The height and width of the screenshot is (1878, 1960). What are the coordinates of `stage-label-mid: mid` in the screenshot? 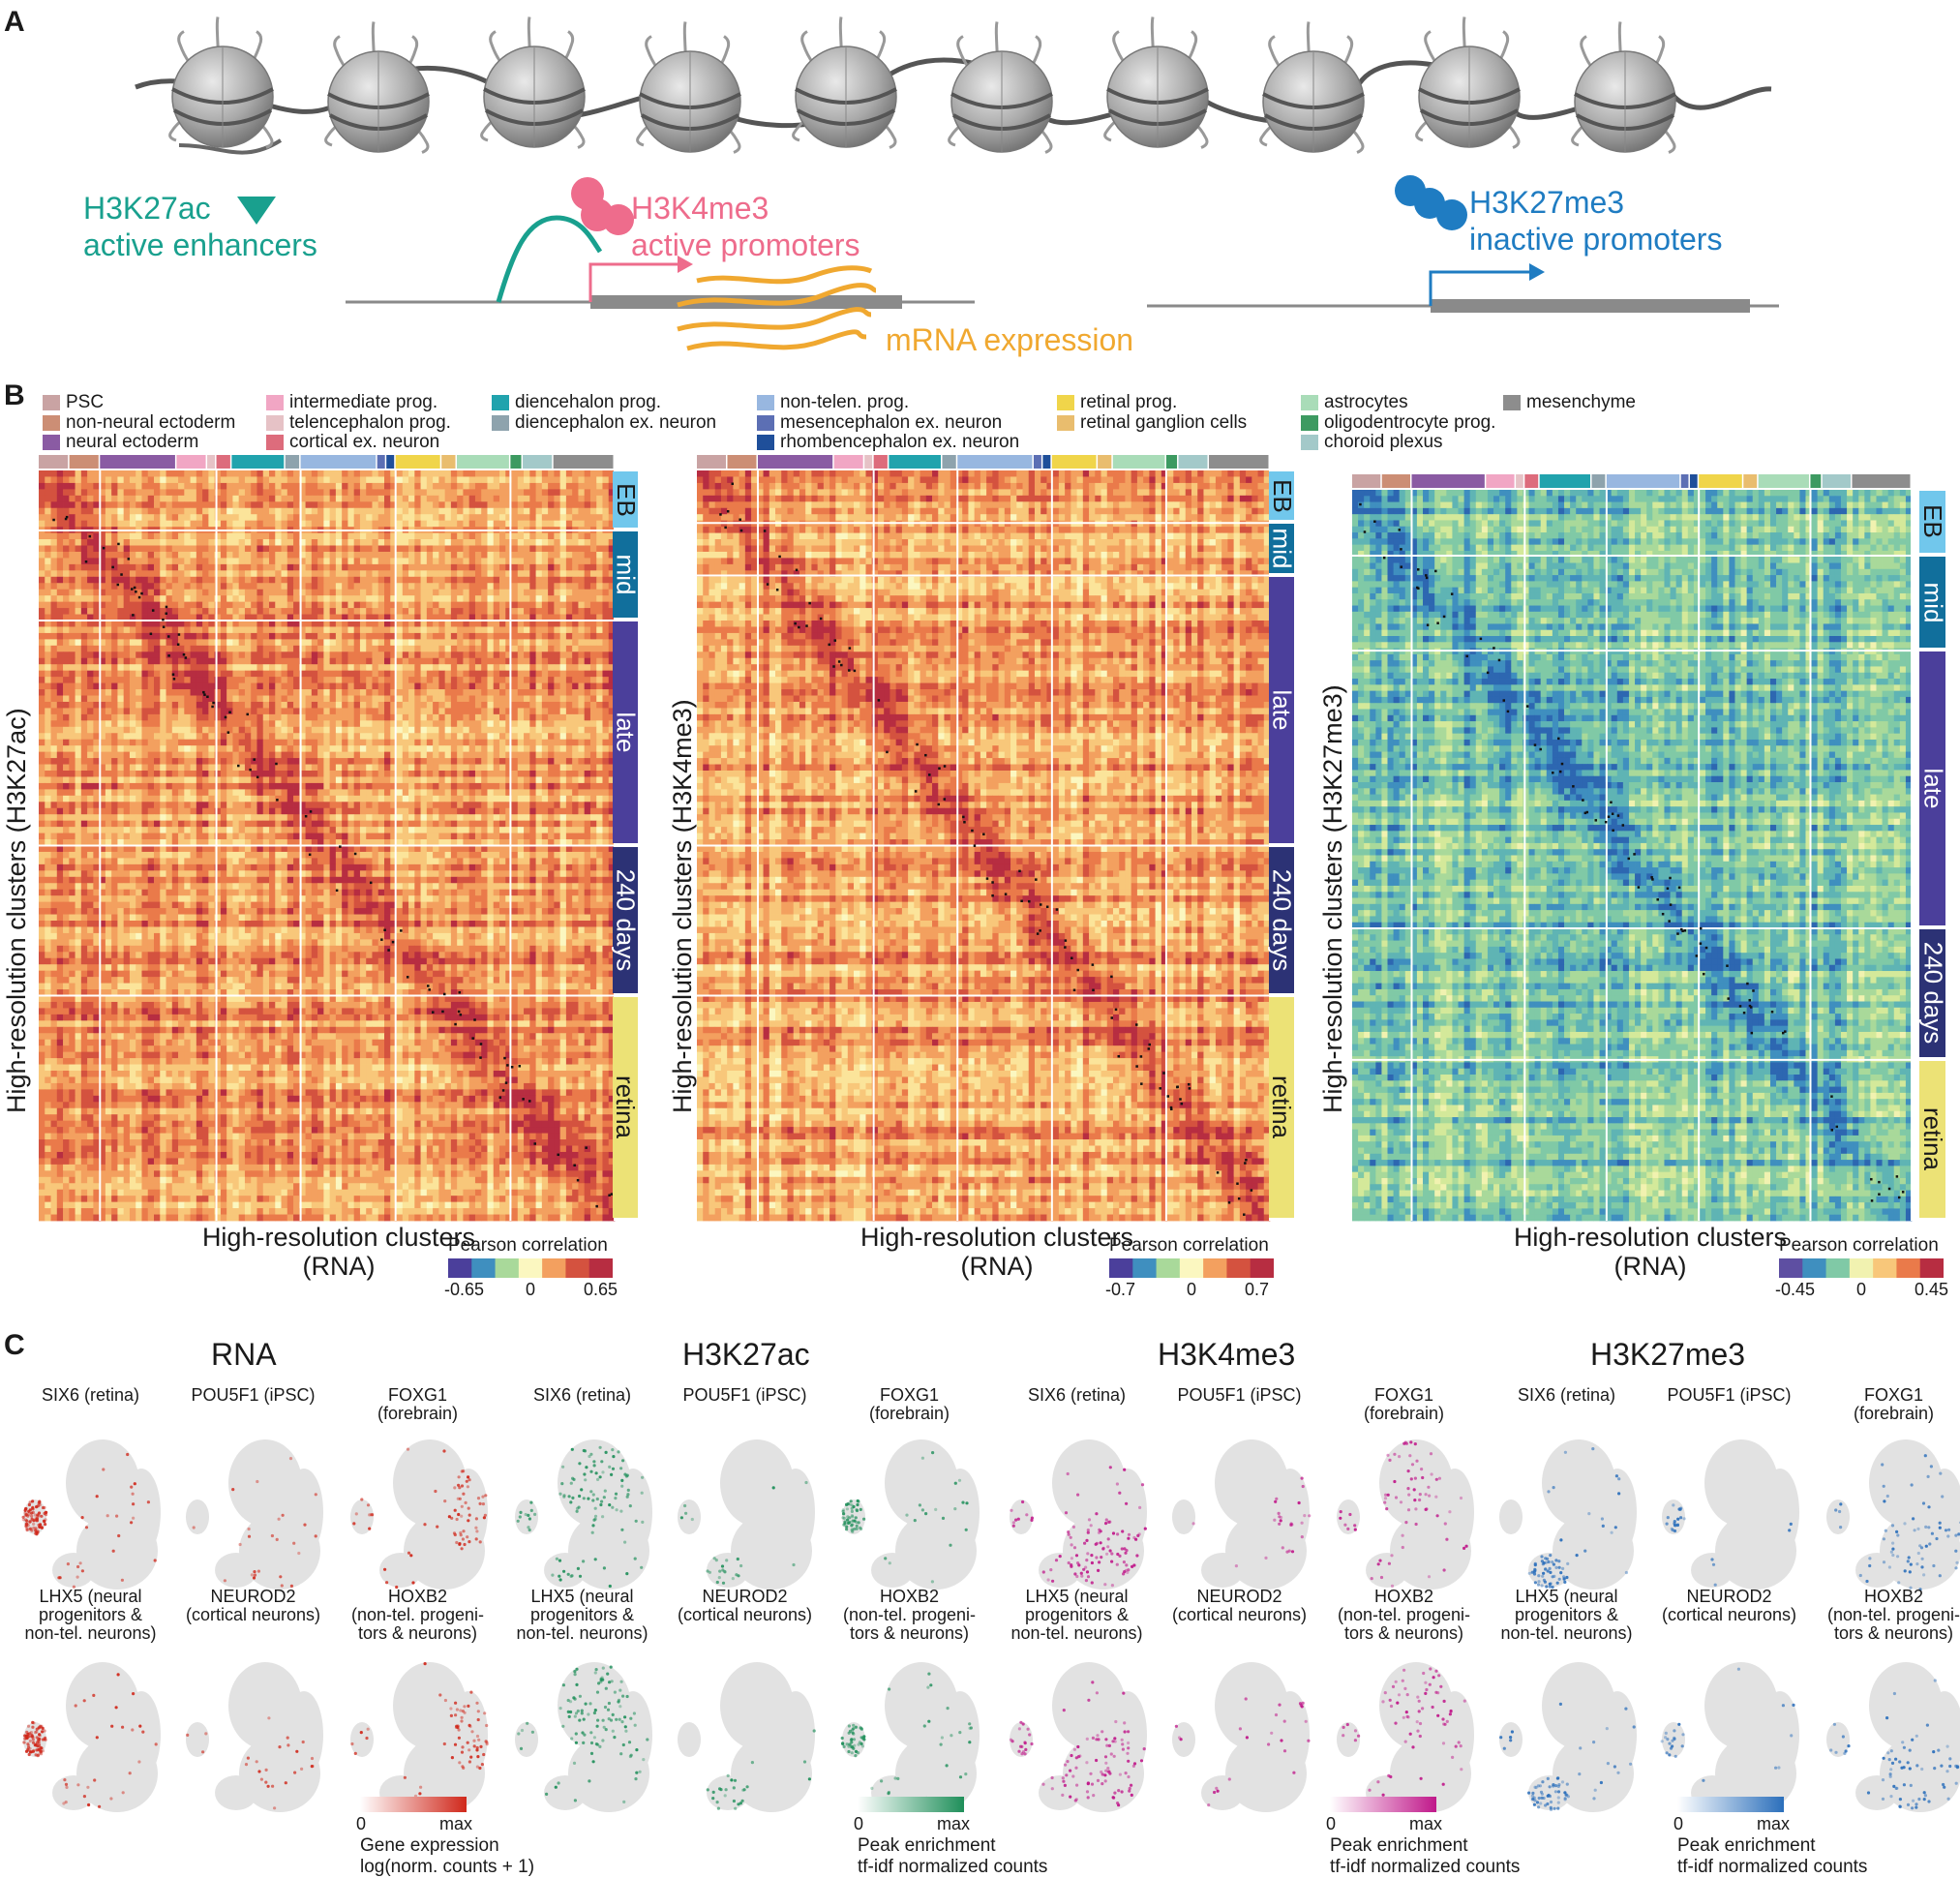 It's located at (625, 574).